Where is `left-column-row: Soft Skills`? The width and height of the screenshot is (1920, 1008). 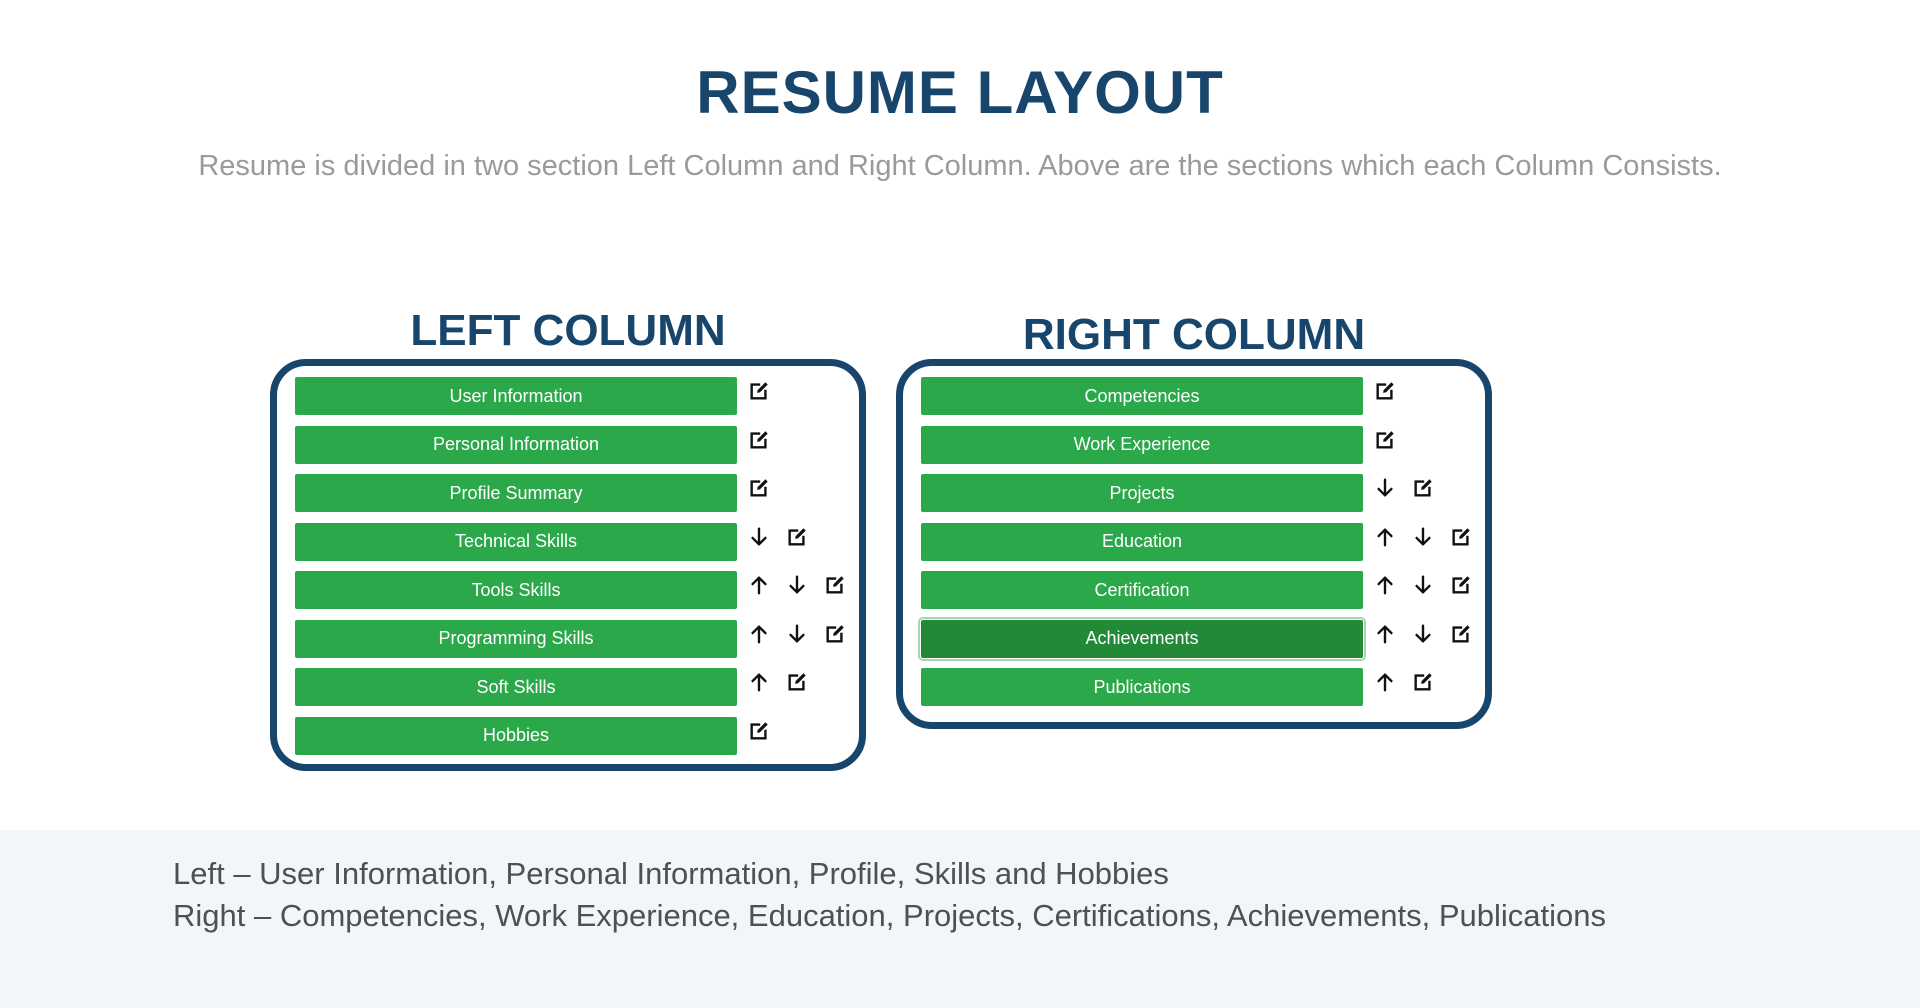 left-column-row: Soft Skills is located at coordinates (575, 687).